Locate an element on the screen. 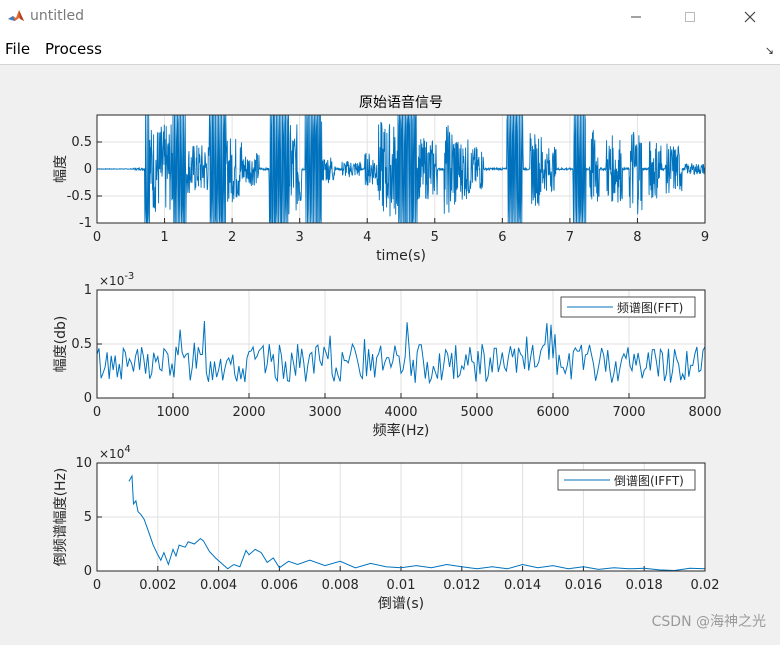  minimize-button is located at coordinates (636, 17).